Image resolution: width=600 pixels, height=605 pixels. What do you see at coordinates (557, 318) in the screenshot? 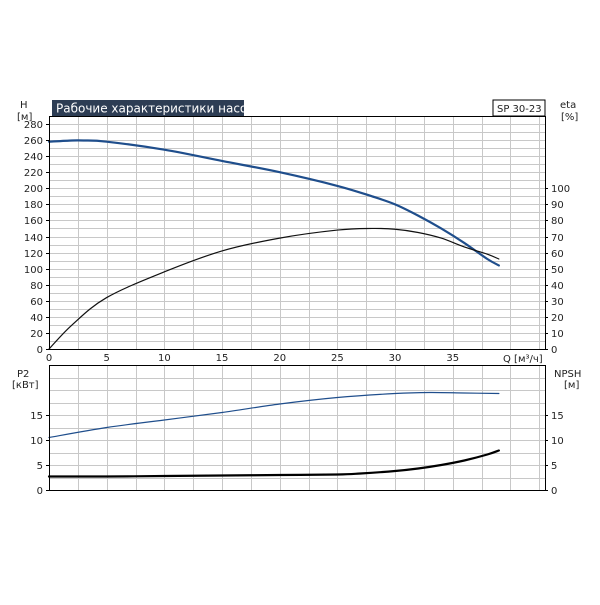
I see `right-tick-label: 20` at bounding box center [557, 318].